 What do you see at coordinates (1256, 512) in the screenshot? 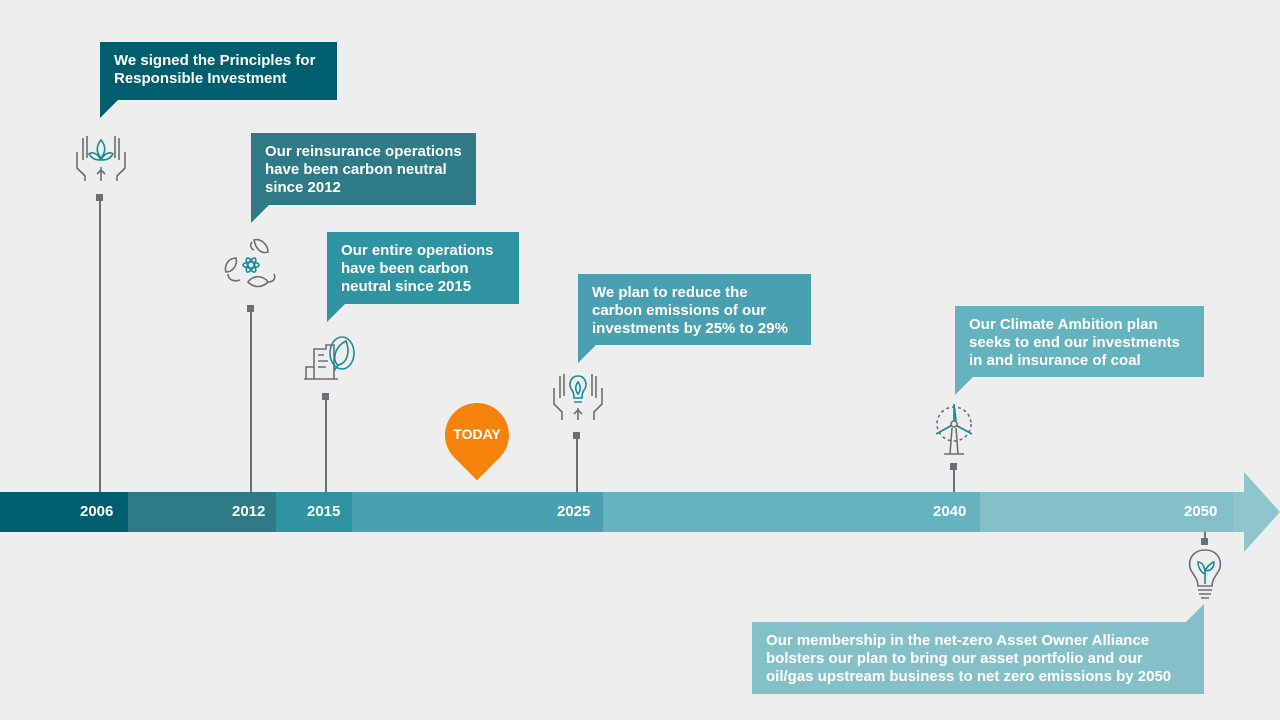
I see `timeline-arrowhead` at bounding box center [1256, 512].